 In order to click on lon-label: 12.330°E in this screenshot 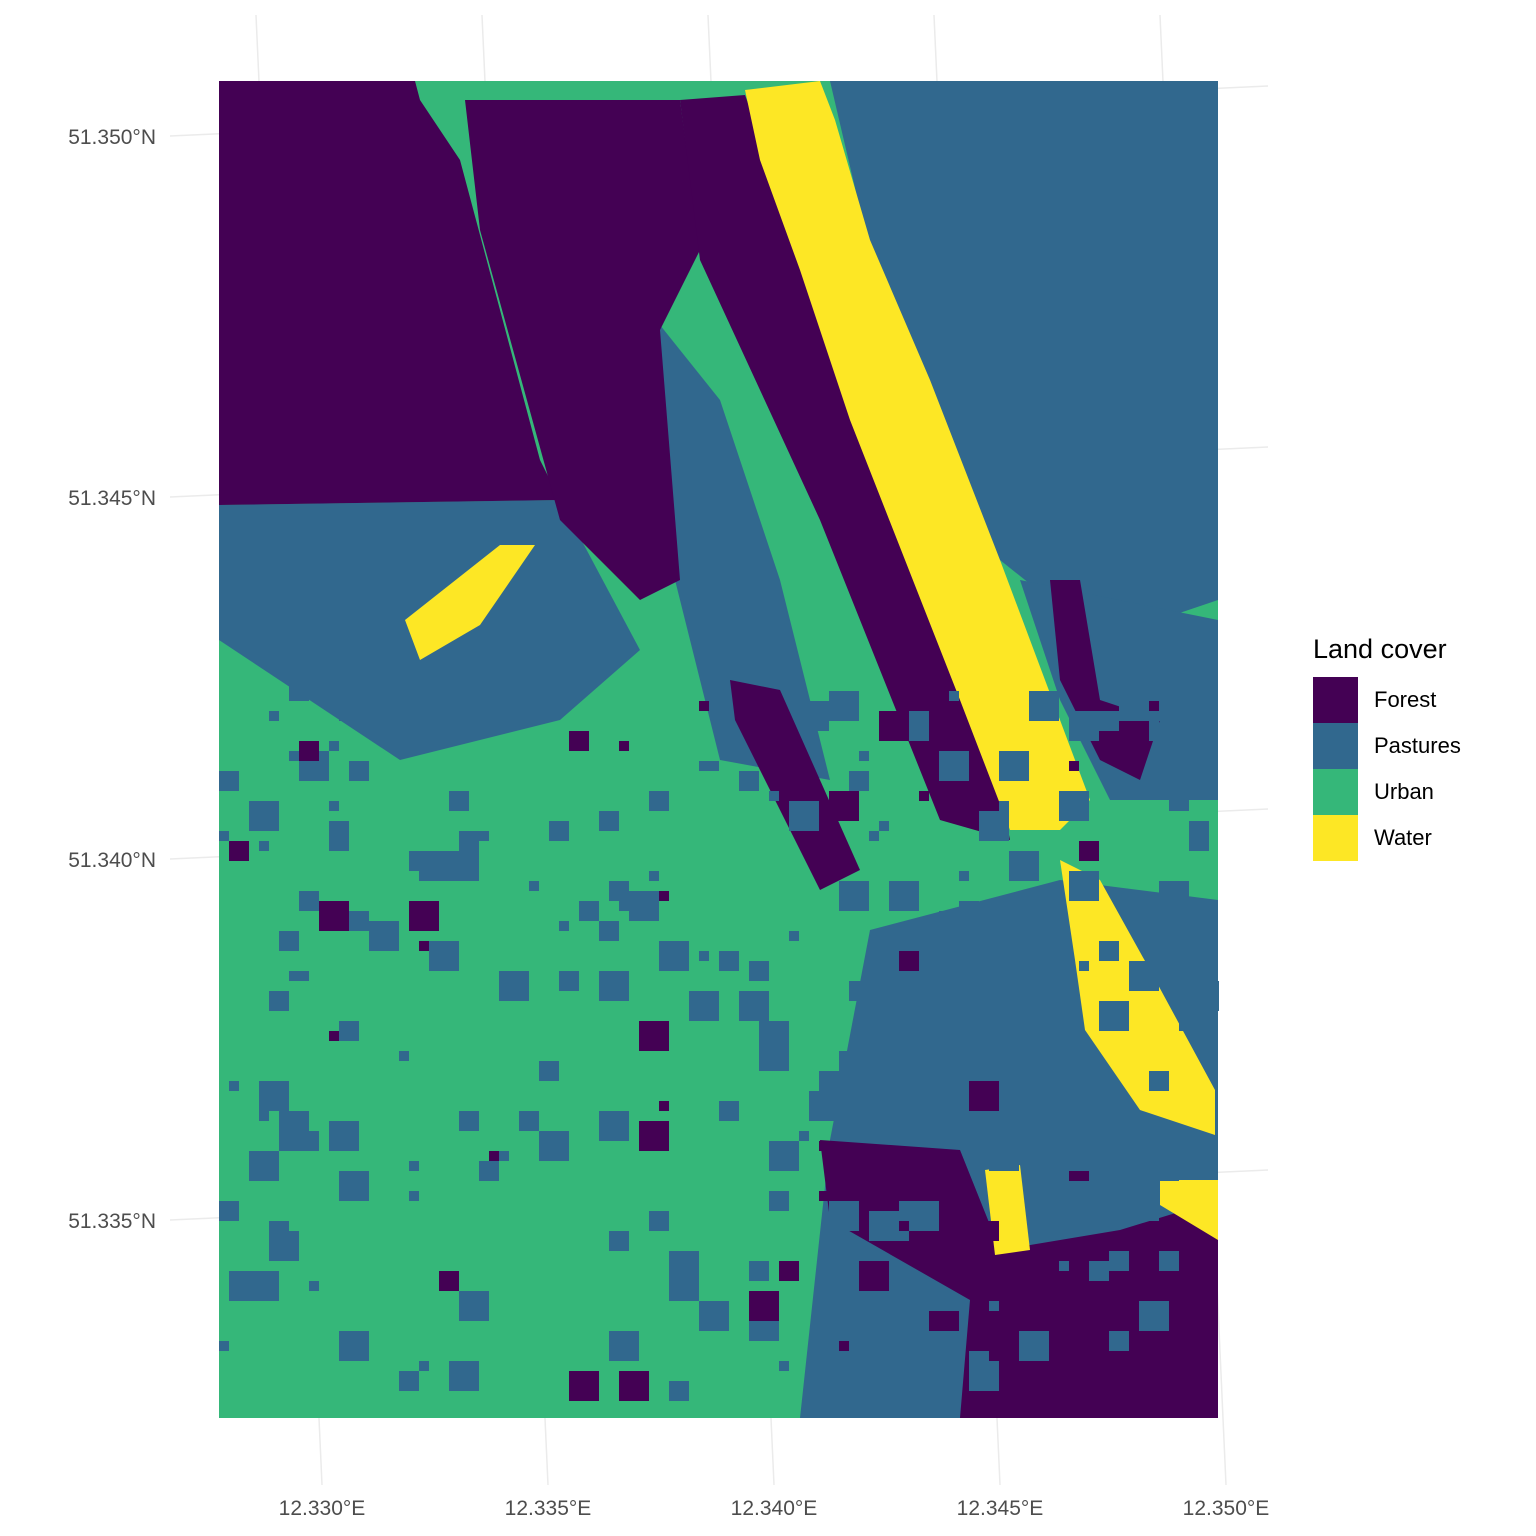, I will do `click(322, 1508)`.